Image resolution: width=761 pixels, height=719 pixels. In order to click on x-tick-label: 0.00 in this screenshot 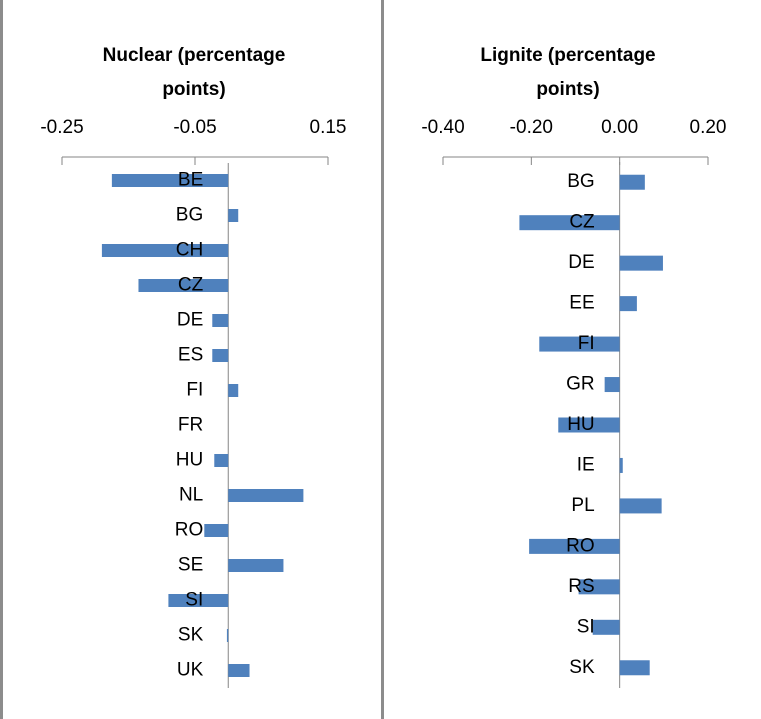, I will do `click(619, 127)`.